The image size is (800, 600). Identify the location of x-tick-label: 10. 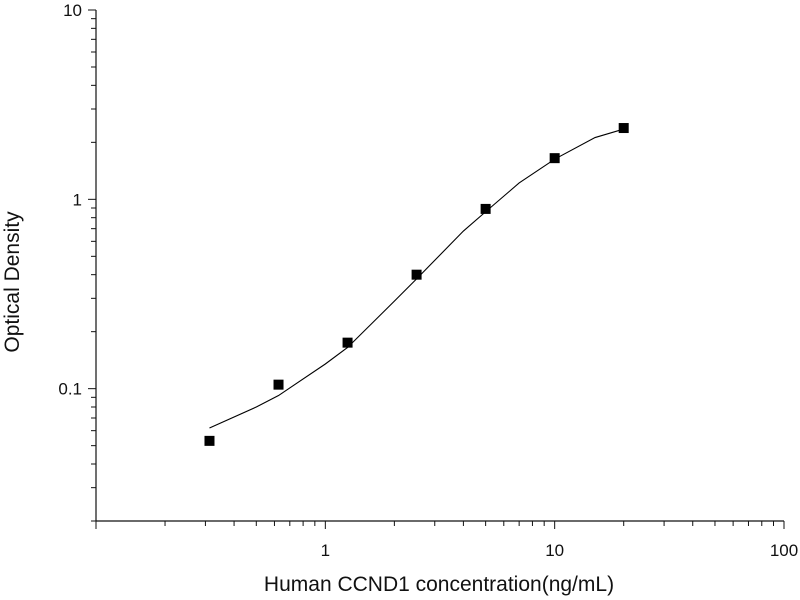
(554, 550).